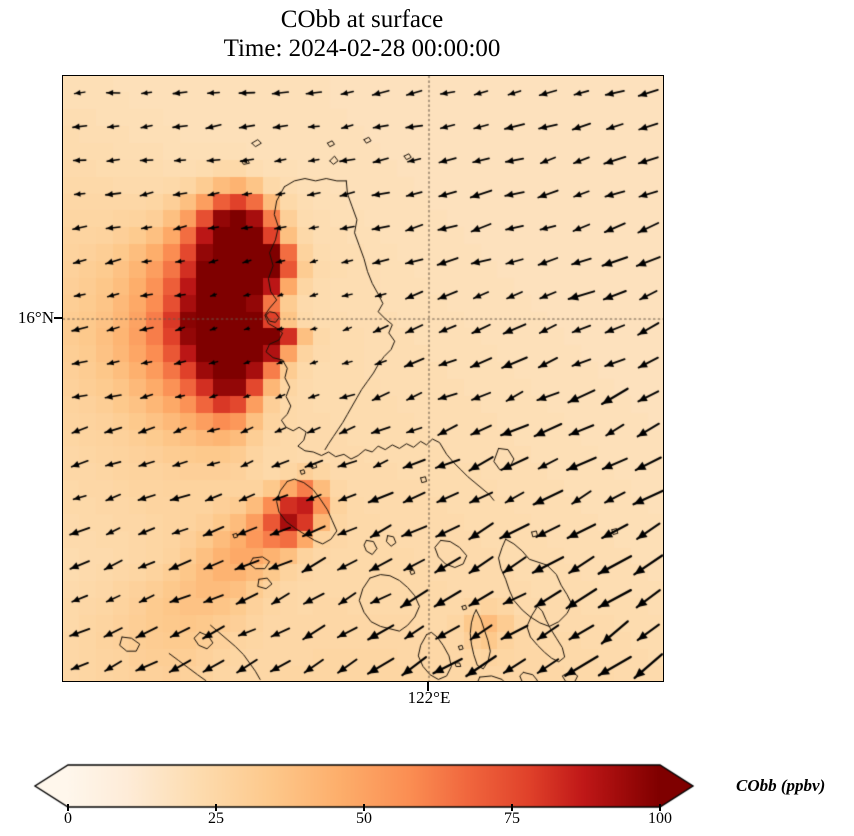 The image size is (854, 836). I want to click on colorbar-tick-label-0: 0, so click(68, 818).